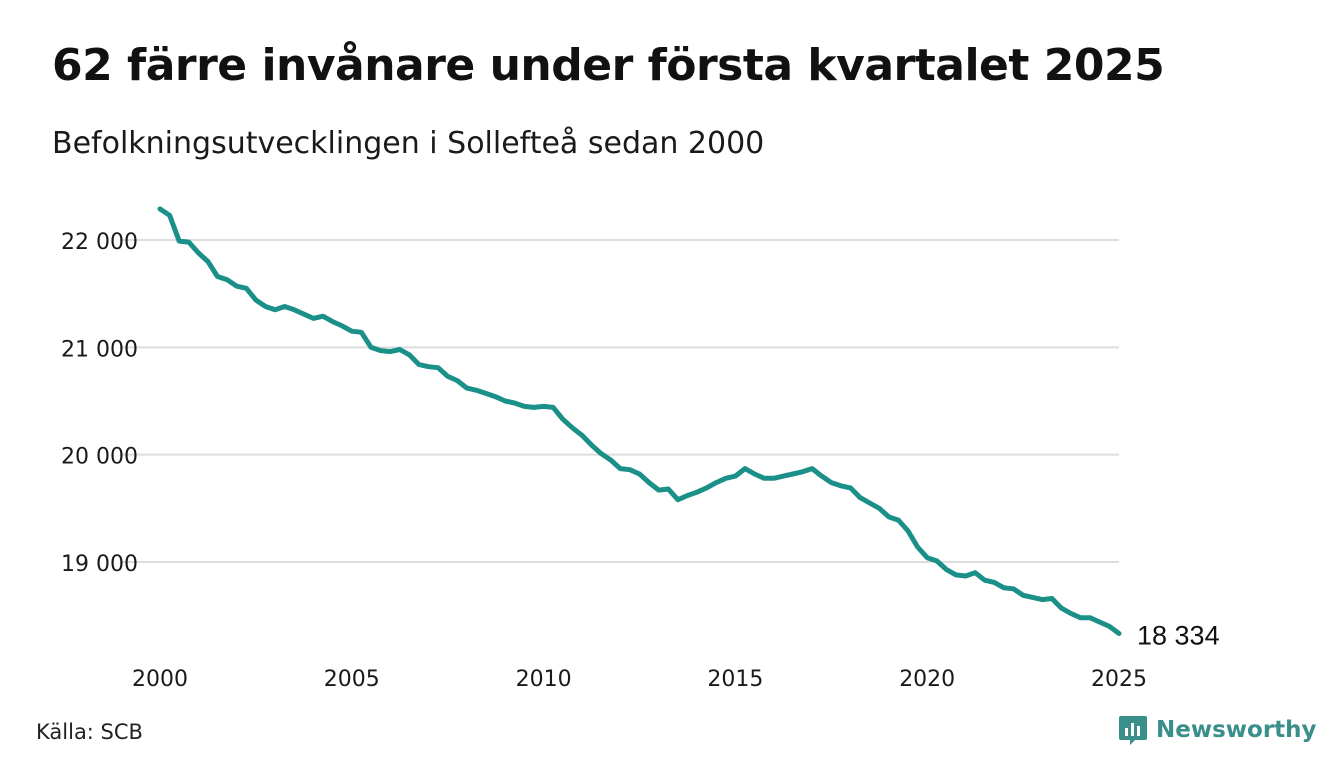  I want to click on y-tick-label: 19 000, so click(99, 564).